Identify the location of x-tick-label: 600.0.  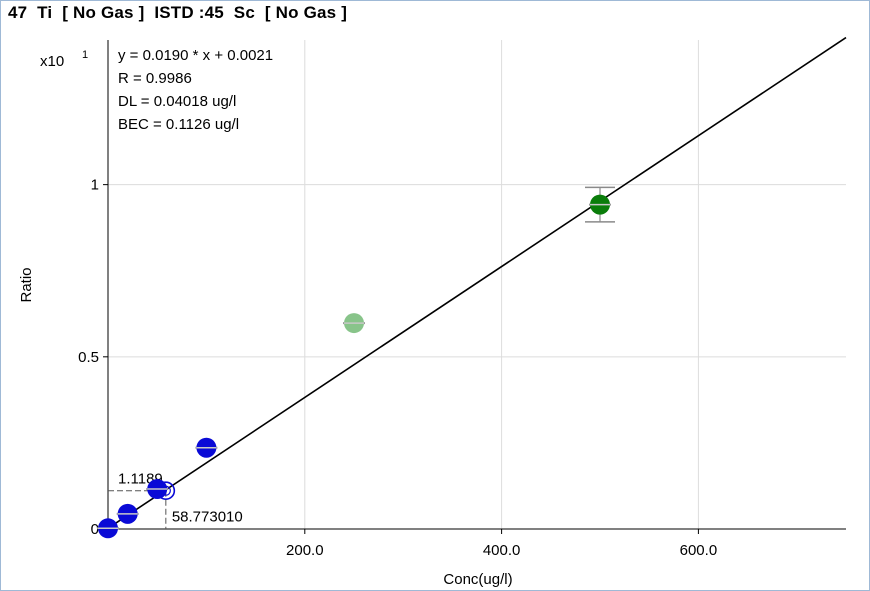
(699, 550).